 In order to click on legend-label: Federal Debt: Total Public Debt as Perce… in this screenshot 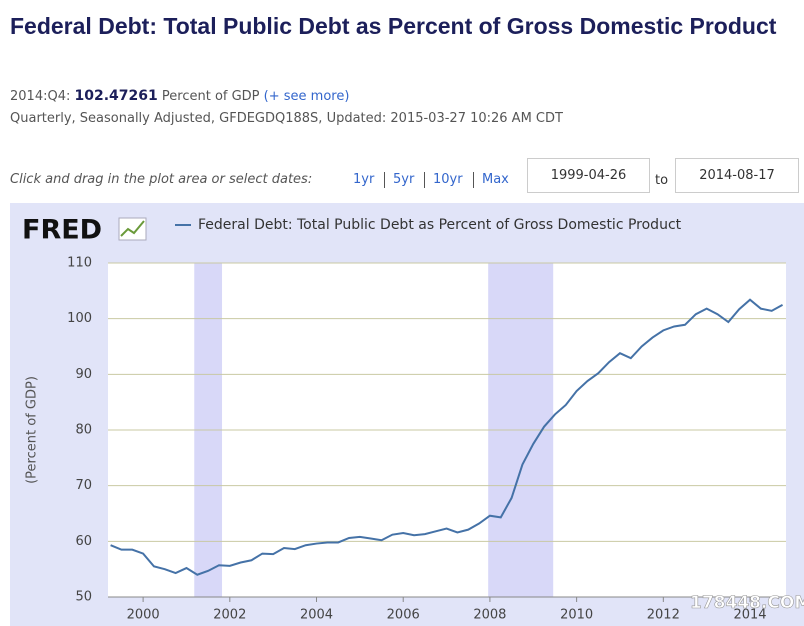, I will do `click(440, 225)`.